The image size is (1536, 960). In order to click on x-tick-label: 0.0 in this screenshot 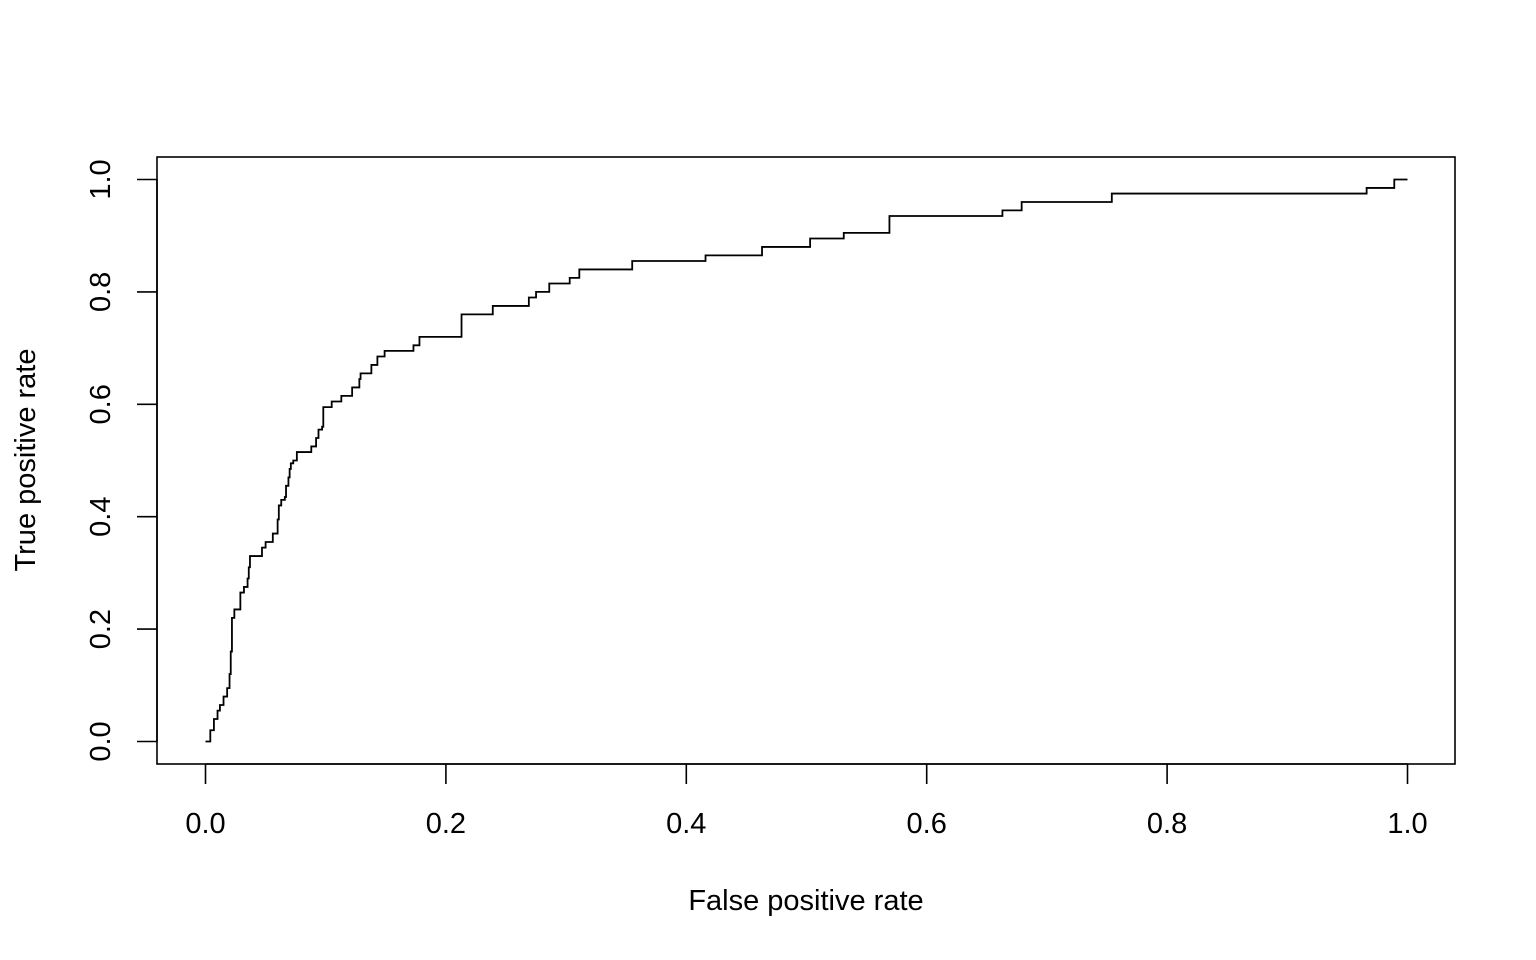, I will do `click(205, 824)`.